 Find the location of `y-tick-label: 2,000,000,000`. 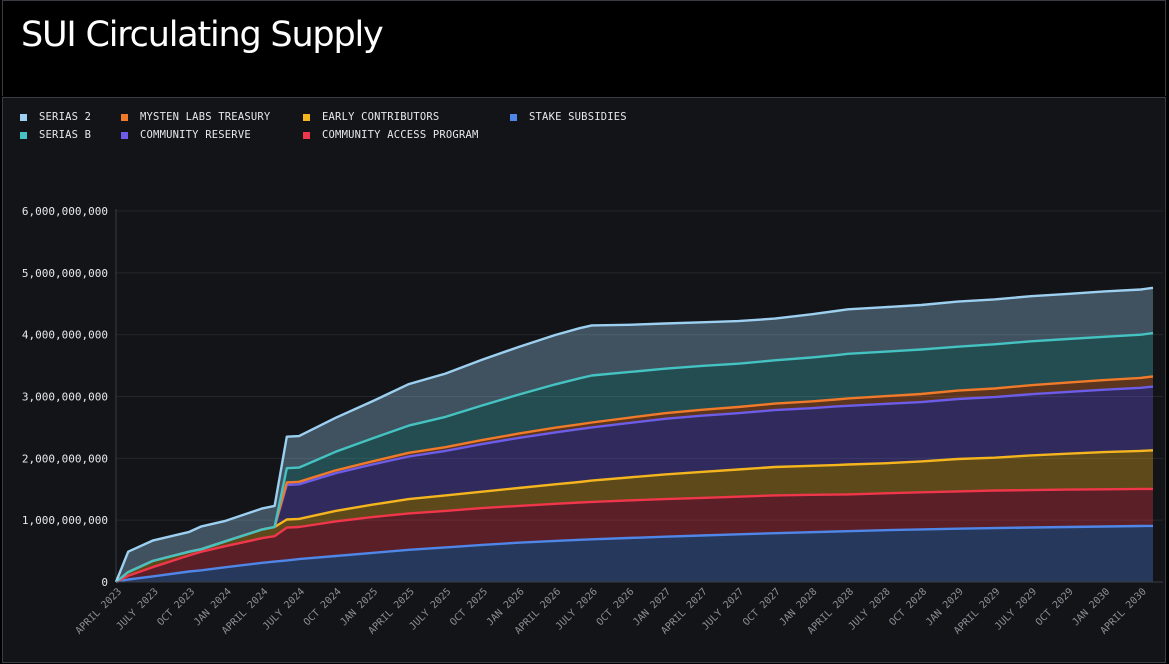

y-tick-label: 2,000,000,000 is located at coordinates (65, 458).